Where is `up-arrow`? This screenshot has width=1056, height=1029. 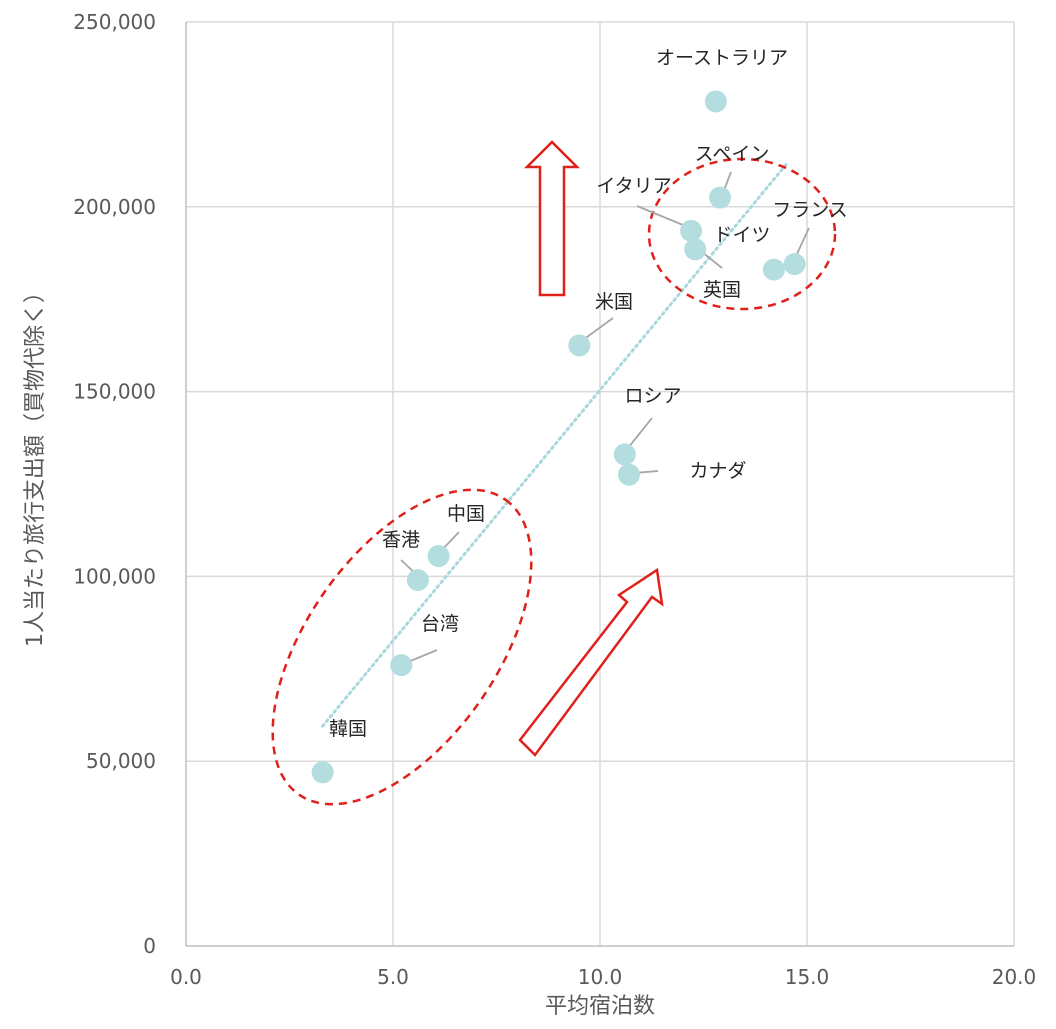 up-arrow is located at coordinates (552, 218).